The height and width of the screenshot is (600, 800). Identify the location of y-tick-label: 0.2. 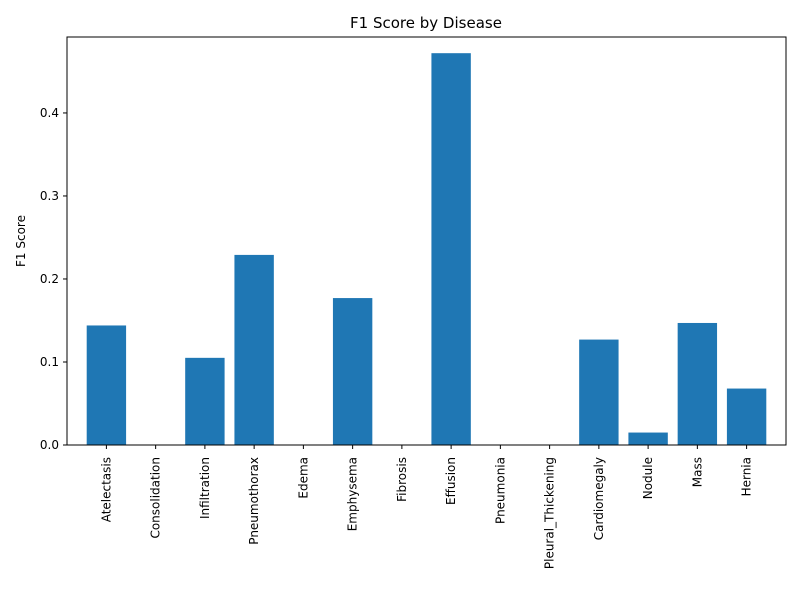
(49, 279).